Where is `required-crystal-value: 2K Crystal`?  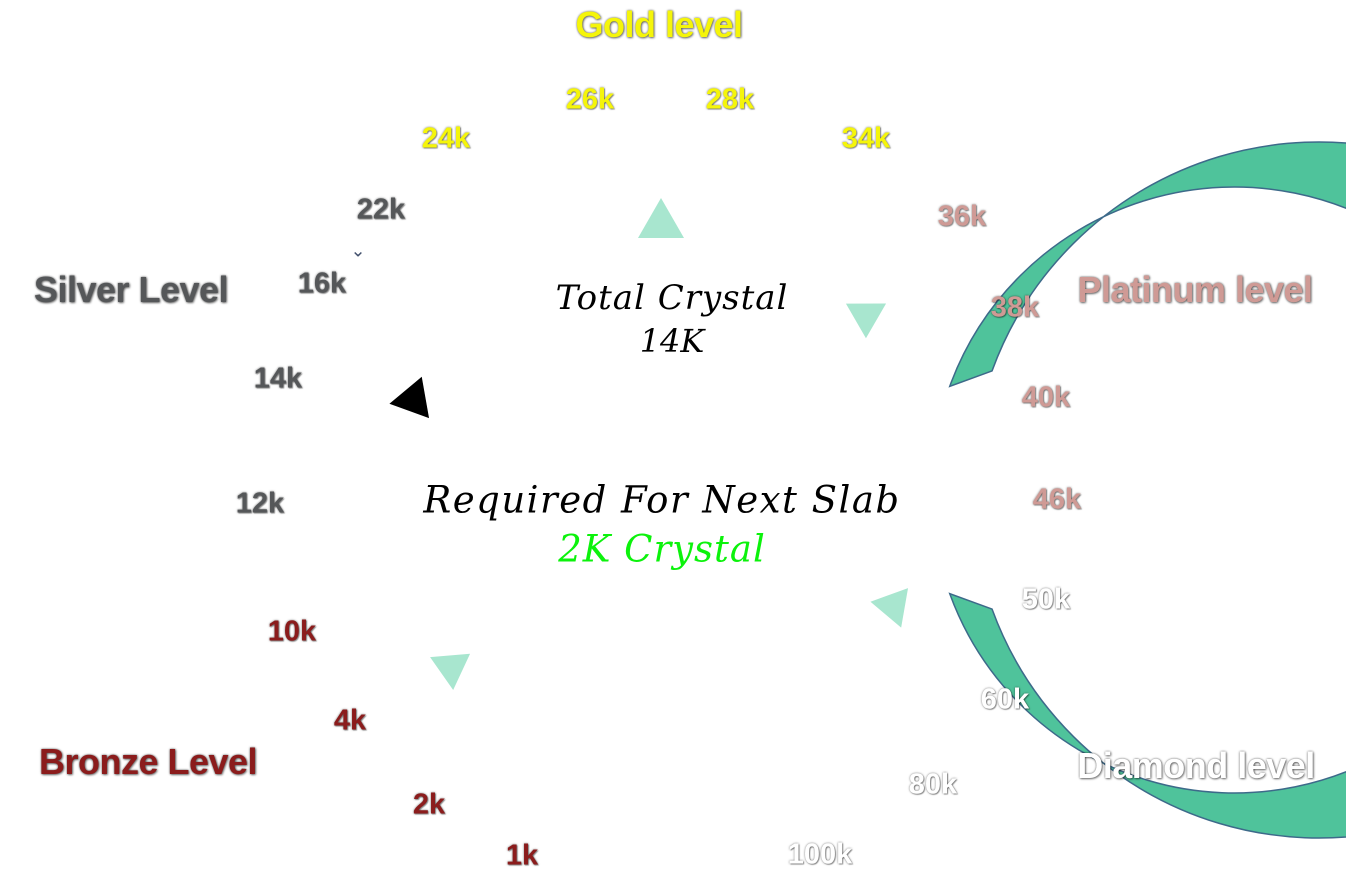
required-crystal-value: 2K Crystal is located at coordinates (662, 549).